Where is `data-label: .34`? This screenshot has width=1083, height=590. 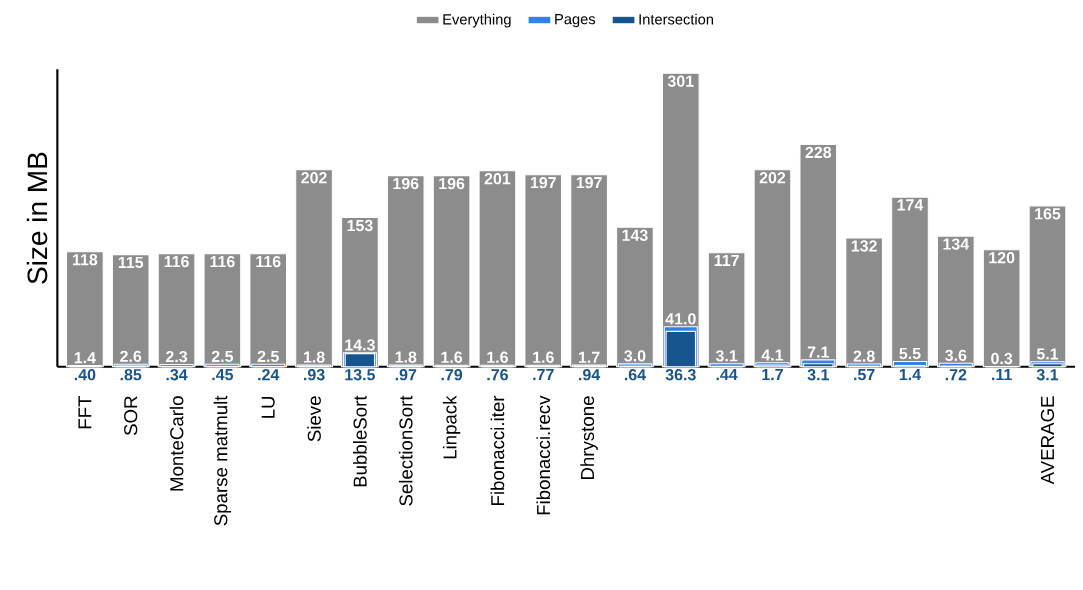 data-label: .34 is located at coordinates (177, 374).